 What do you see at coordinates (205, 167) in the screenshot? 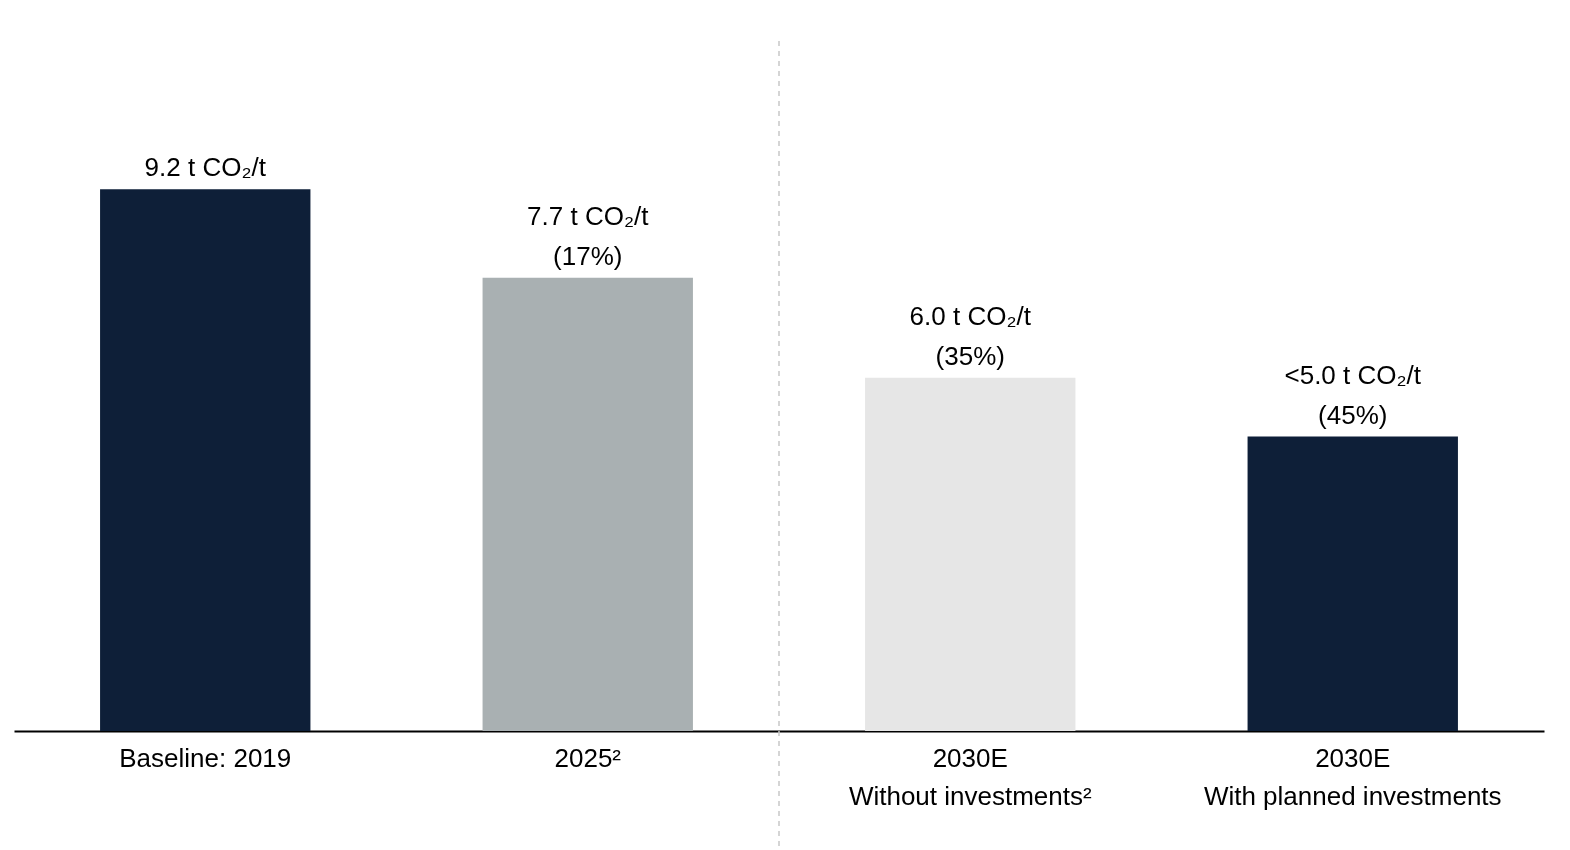
I see `data-label: 9.2 t CO₂/t` at bounding box center [205, 167].